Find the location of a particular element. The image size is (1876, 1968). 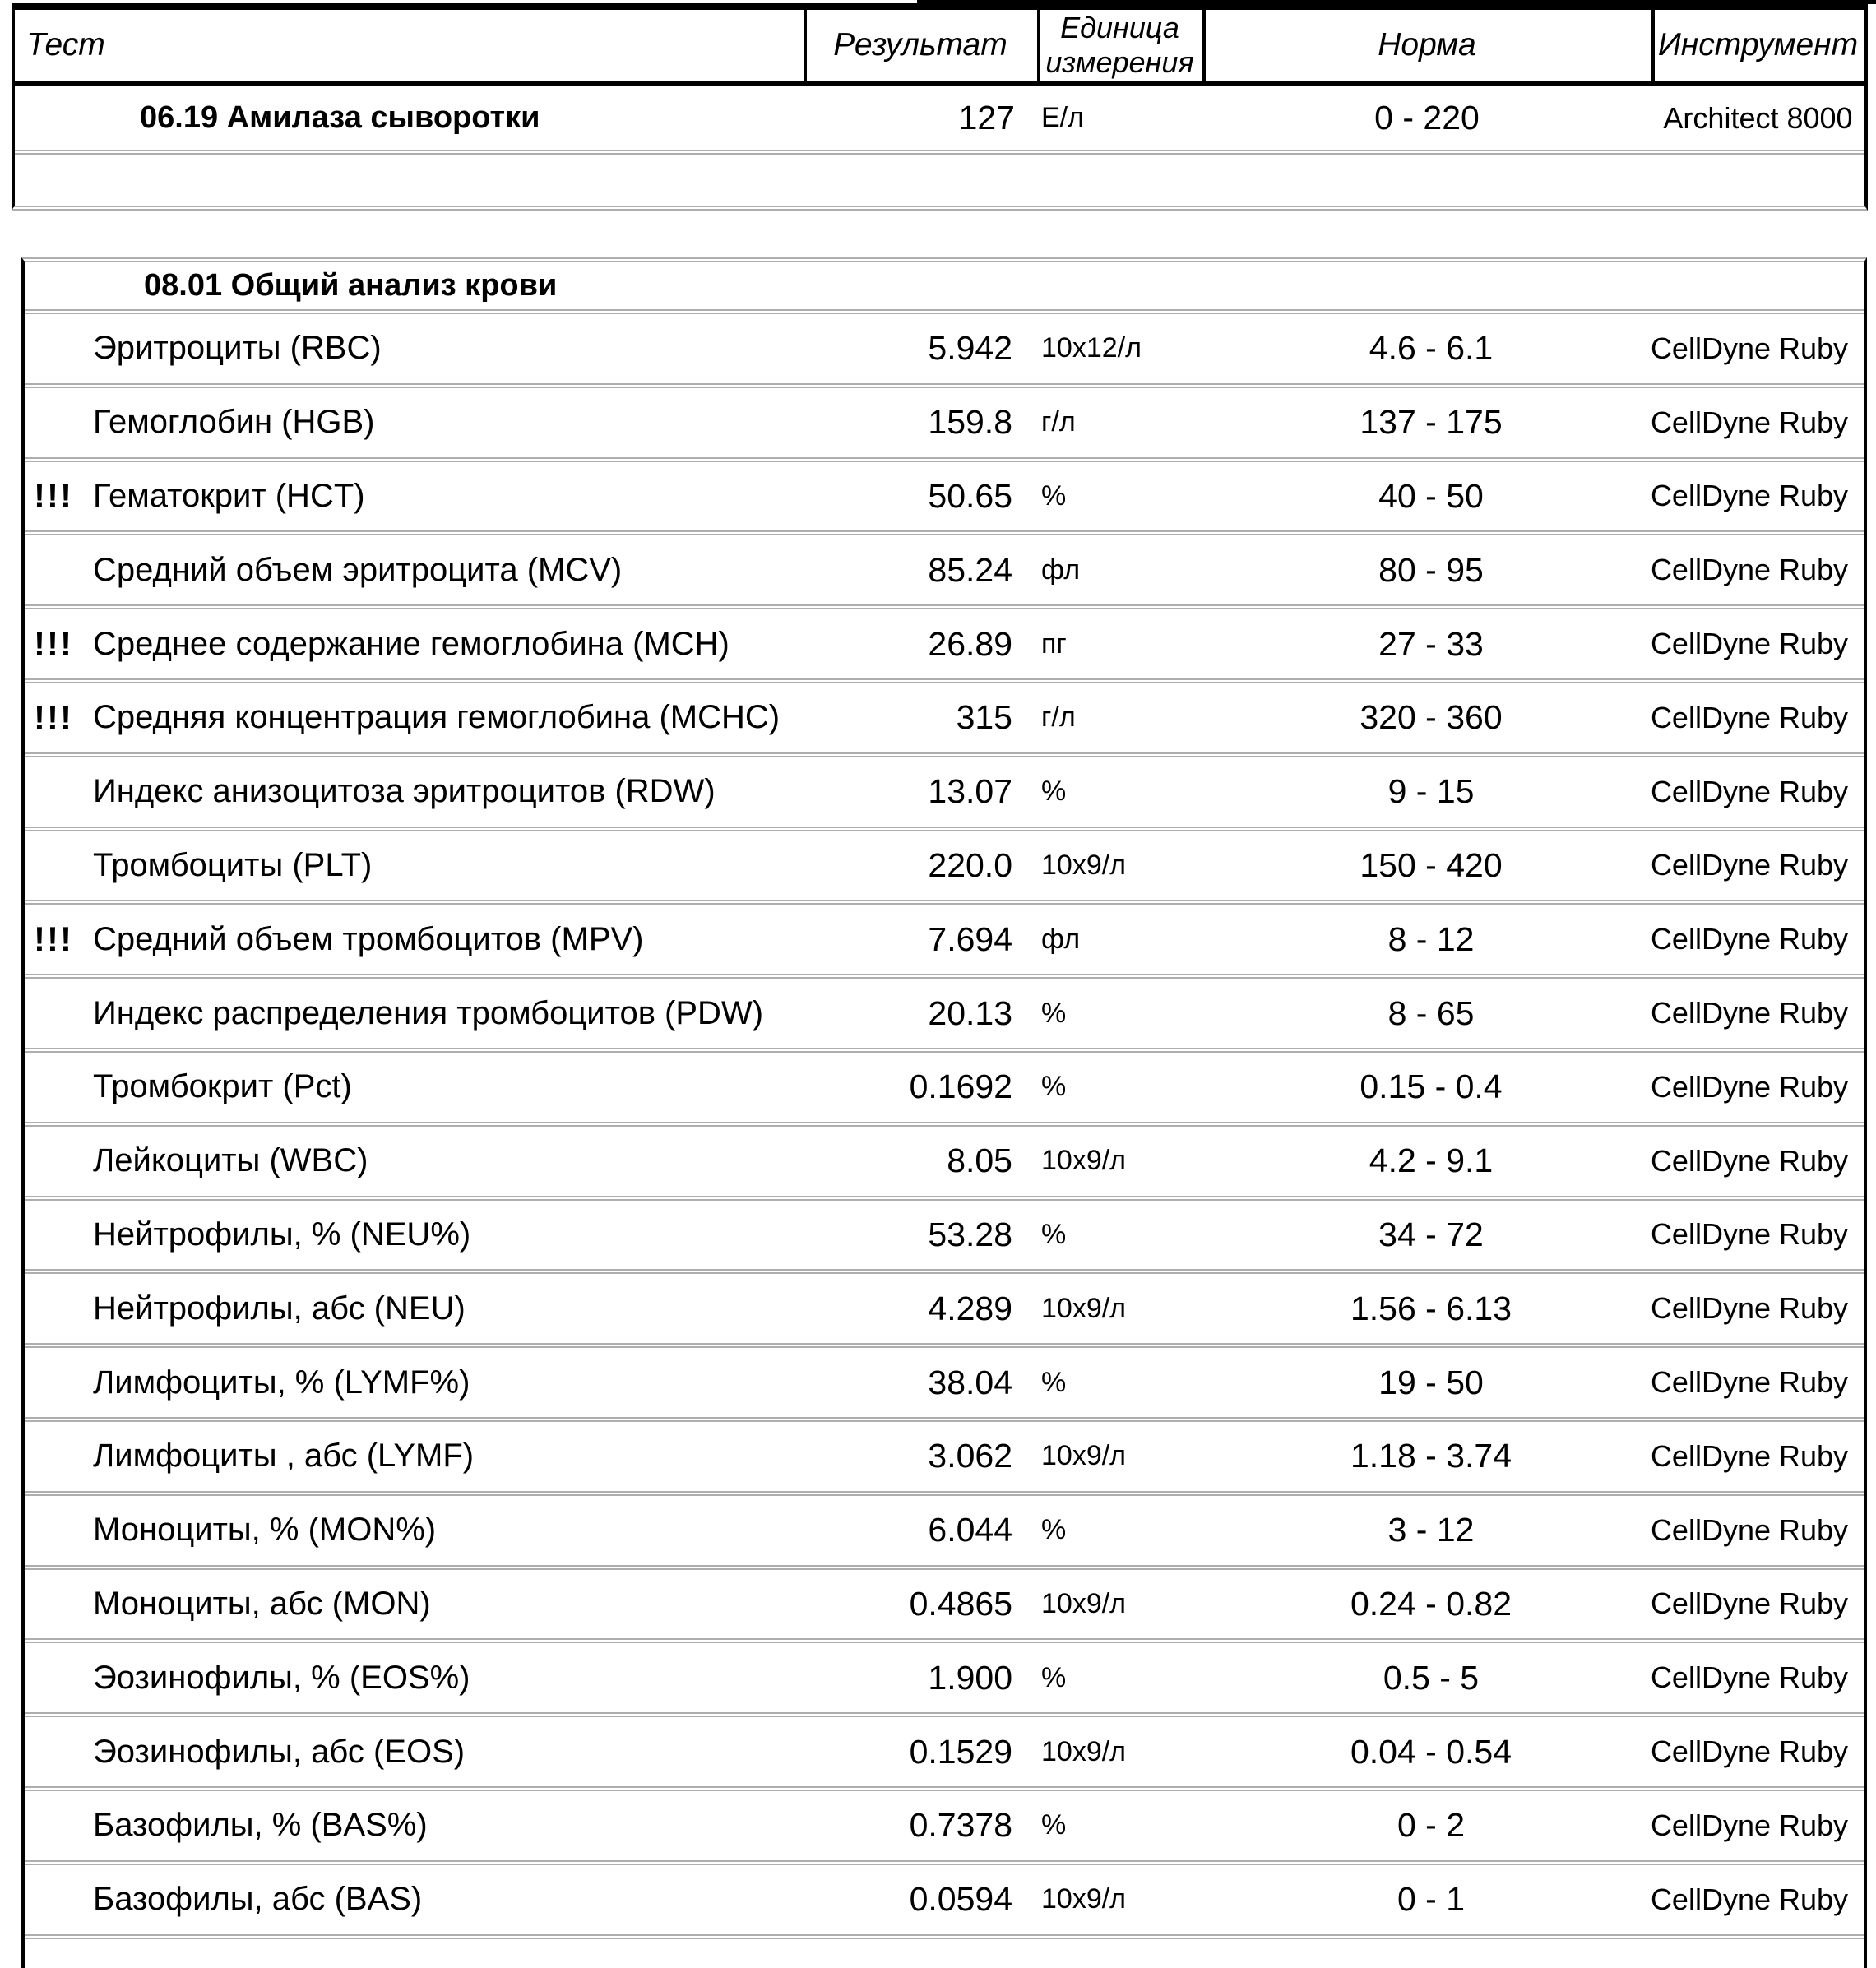

section-title: 08.01 Общий анализ крови is located at coordinates (351, 285).